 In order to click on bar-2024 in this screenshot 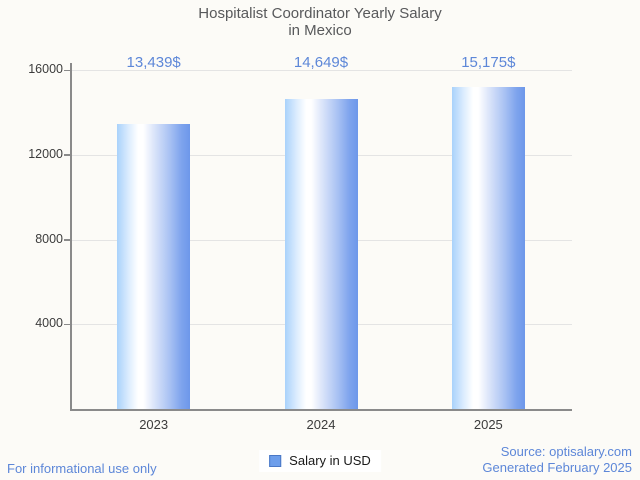, I will do `click(321, 253)`.